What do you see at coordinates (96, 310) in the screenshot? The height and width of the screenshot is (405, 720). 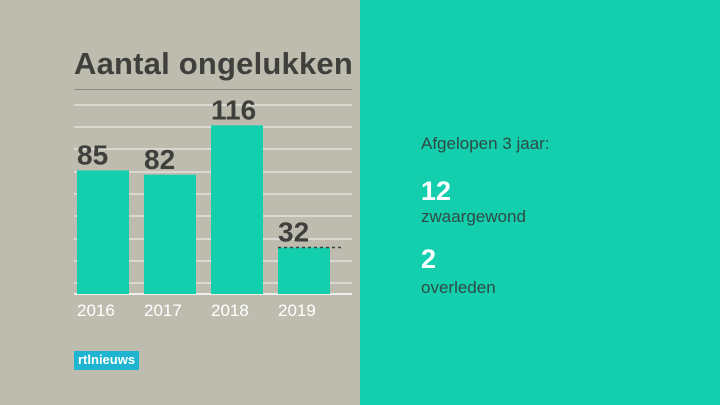 I see `x-tick-label: 2016` at bounding box center [96, 310].